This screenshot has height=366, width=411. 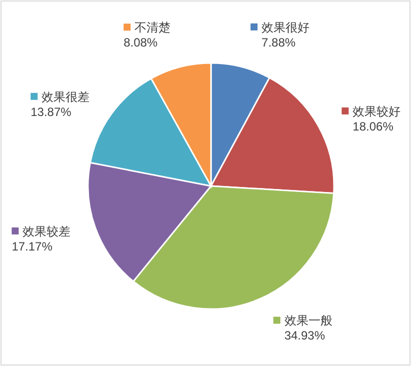 I want to click on legend-label: 效果一般, so click(x=308, y=321).